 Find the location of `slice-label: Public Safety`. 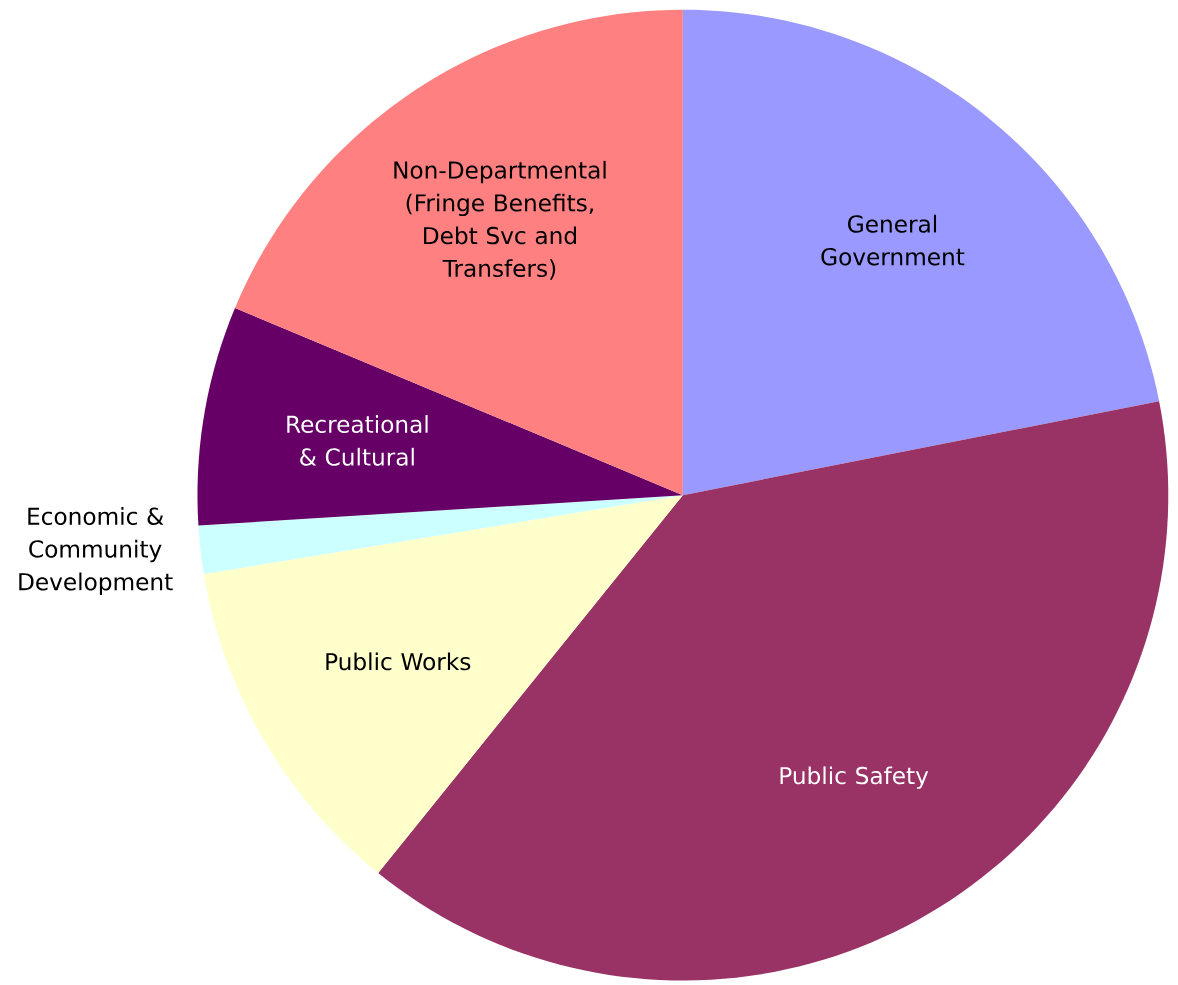

slice-label: Public Safety is located at coordinates (854, 777).